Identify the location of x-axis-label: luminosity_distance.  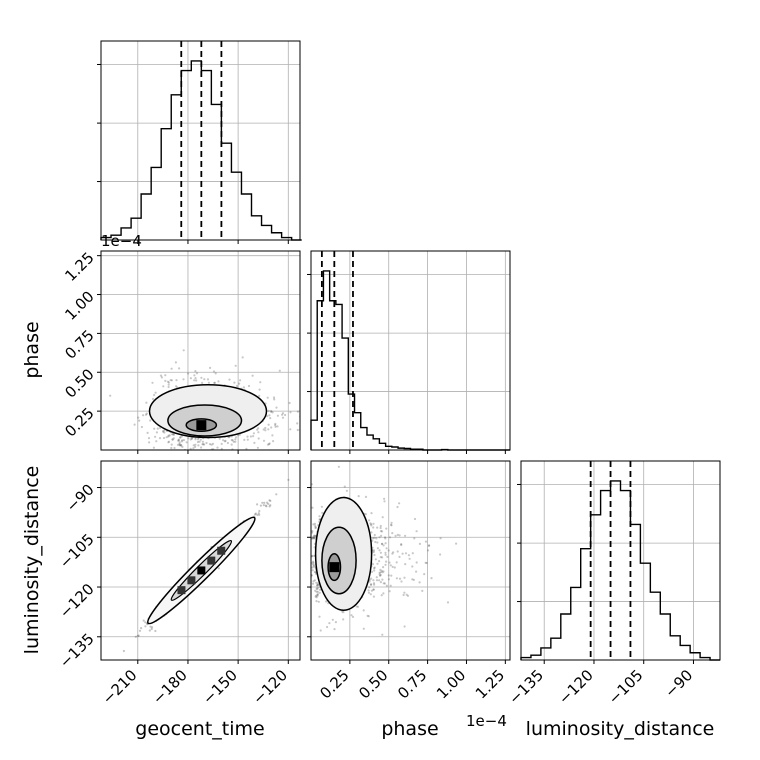
(620, 729).